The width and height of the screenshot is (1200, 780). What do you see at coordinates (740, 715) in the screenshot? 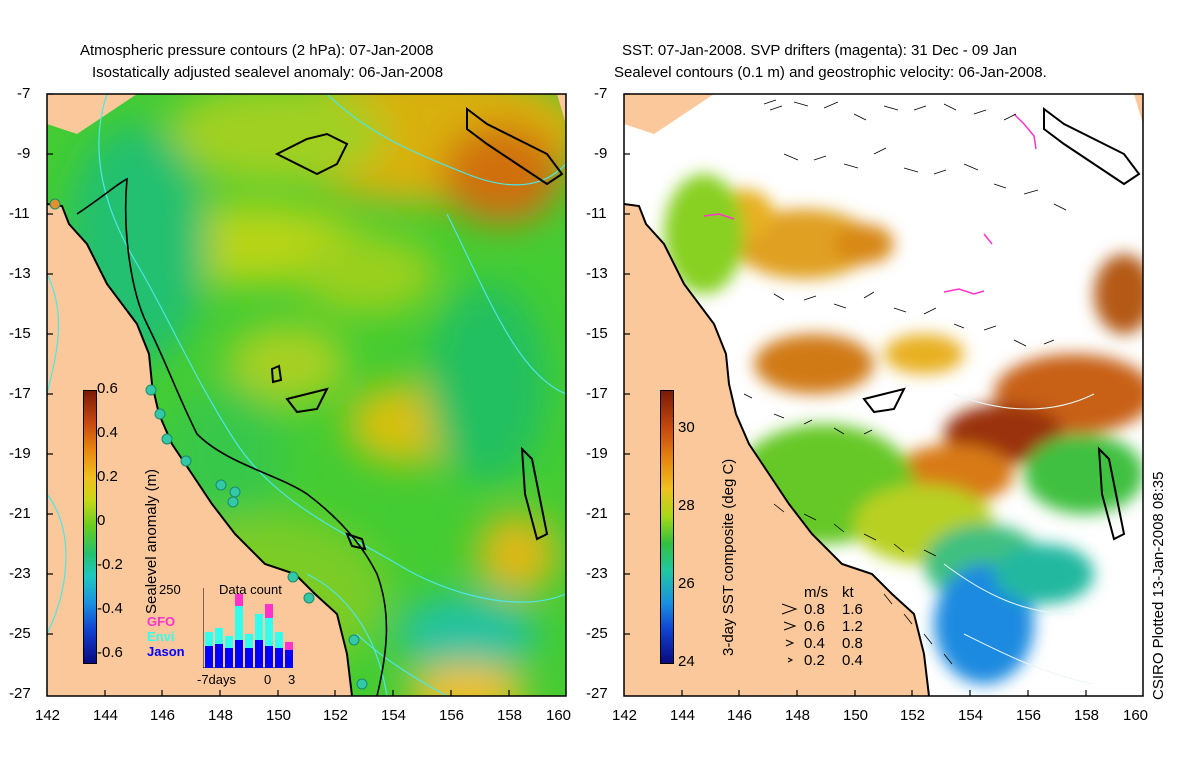
I see `right-lon-tick: 146` at bounding box center [740, 715].